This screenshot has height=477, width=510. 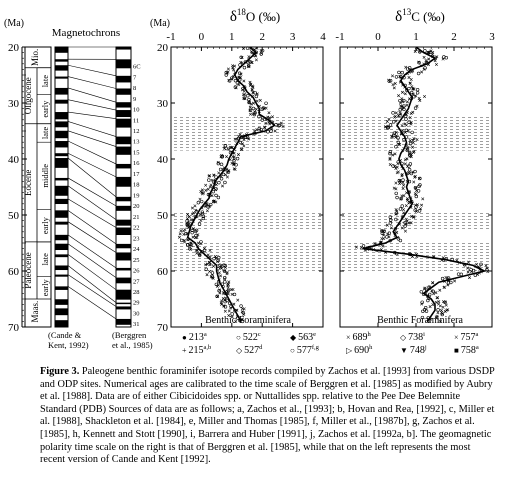 I want to click on subepoch-label: early, so click(x=45, y=288).